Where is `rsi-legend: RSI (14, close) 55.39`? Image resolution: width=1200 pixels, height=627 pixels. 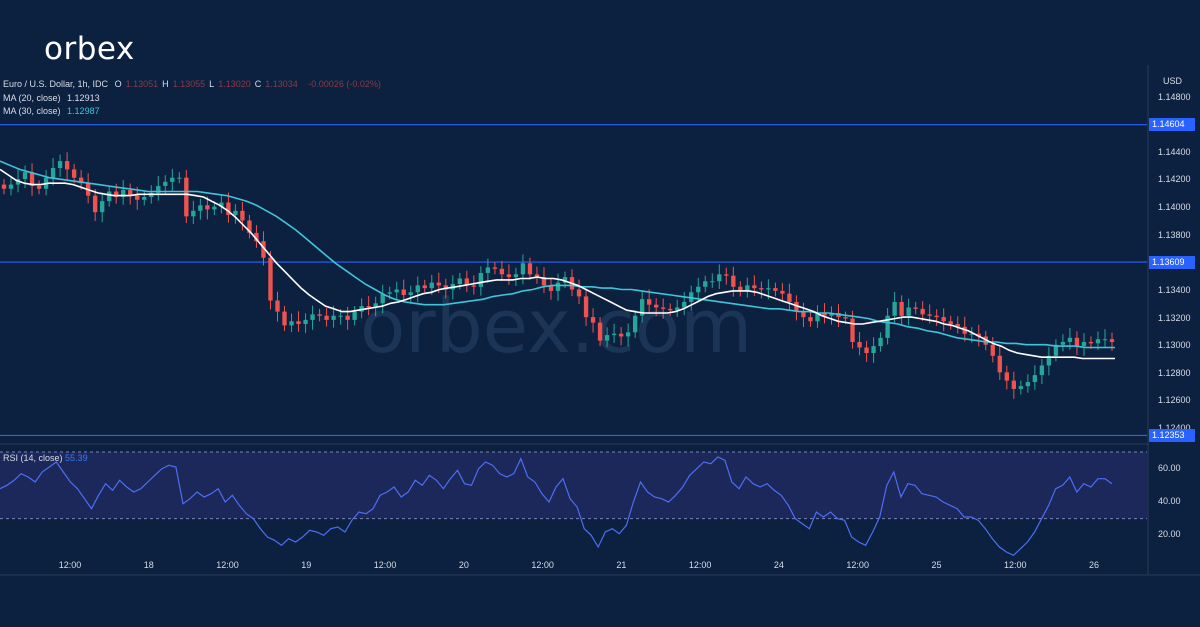
rsi-legend: RSI (14, close) 55.39 is located at coordinates (45, 458).